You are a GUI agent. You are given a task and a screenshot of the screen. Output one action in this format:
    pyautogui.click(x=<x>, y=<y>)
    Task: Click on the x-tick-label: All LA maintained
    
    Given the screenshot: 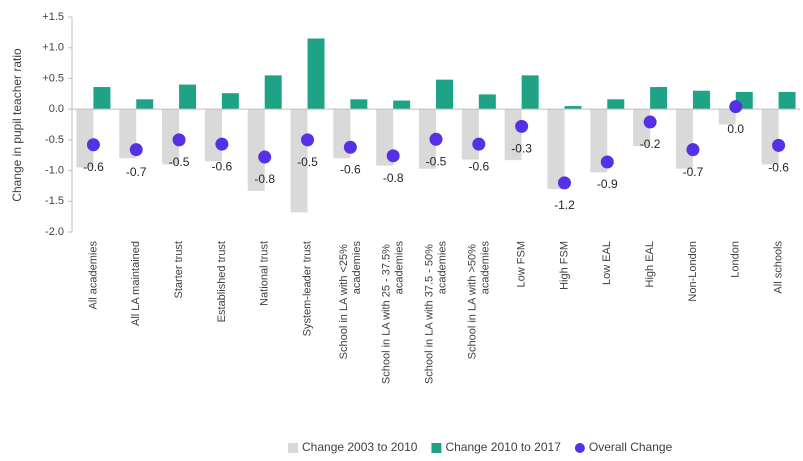 What is the action you would take?
    pyautogui.click(x=136, y=283)
    